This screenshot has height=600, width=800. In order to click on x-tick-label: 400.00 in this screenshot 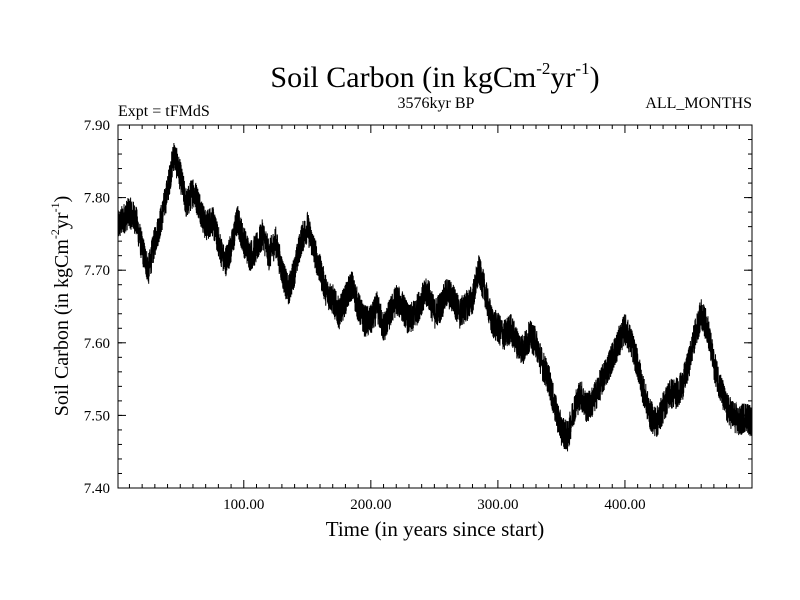, I will do `click(624, 505)`.